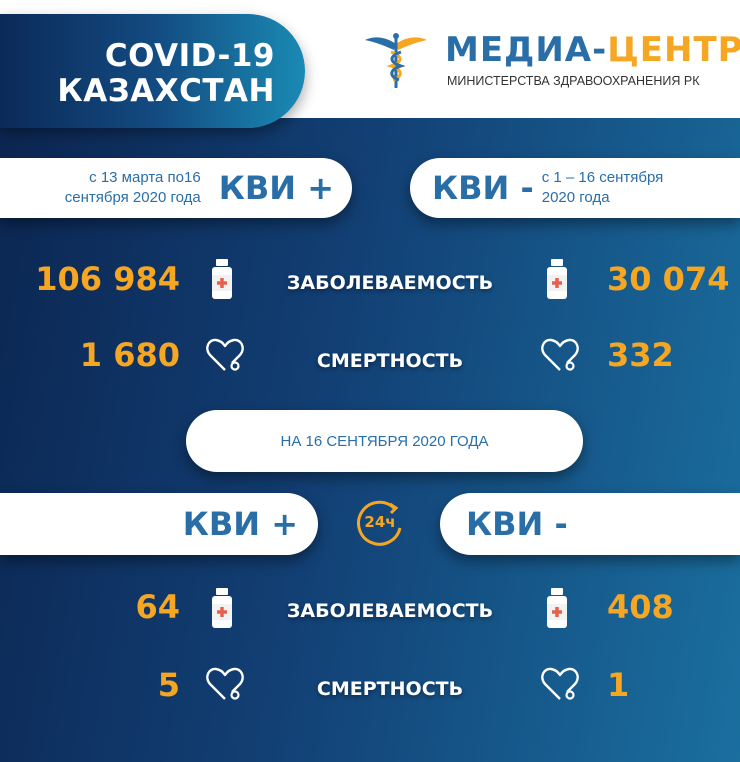 The image size is (740, 762). I want to click on caduceus-icon, so click(396, 60).